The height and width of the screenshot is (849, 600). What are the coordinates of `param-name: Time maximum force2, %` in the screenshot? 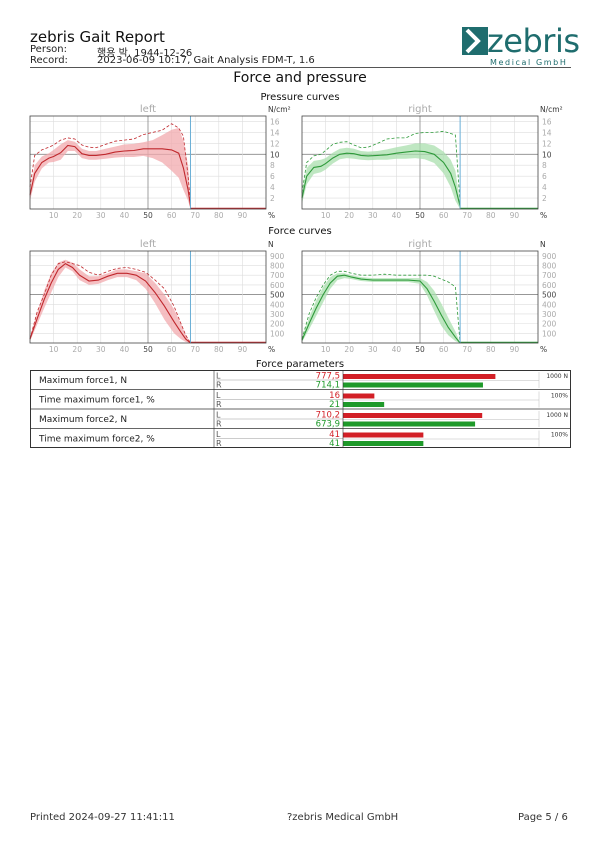 It's located at (96, 440).